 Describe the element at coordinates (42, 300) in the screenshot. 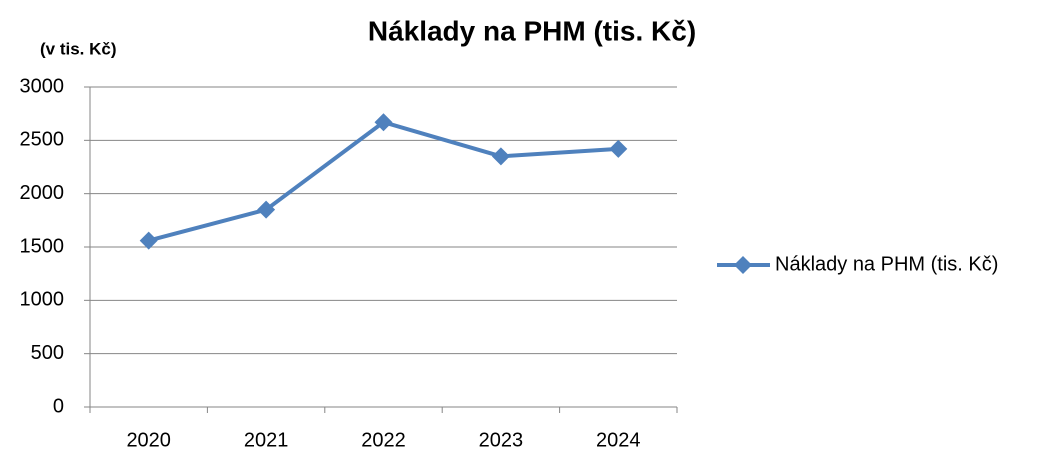

I see `y-tick-label: 1000` at that location.